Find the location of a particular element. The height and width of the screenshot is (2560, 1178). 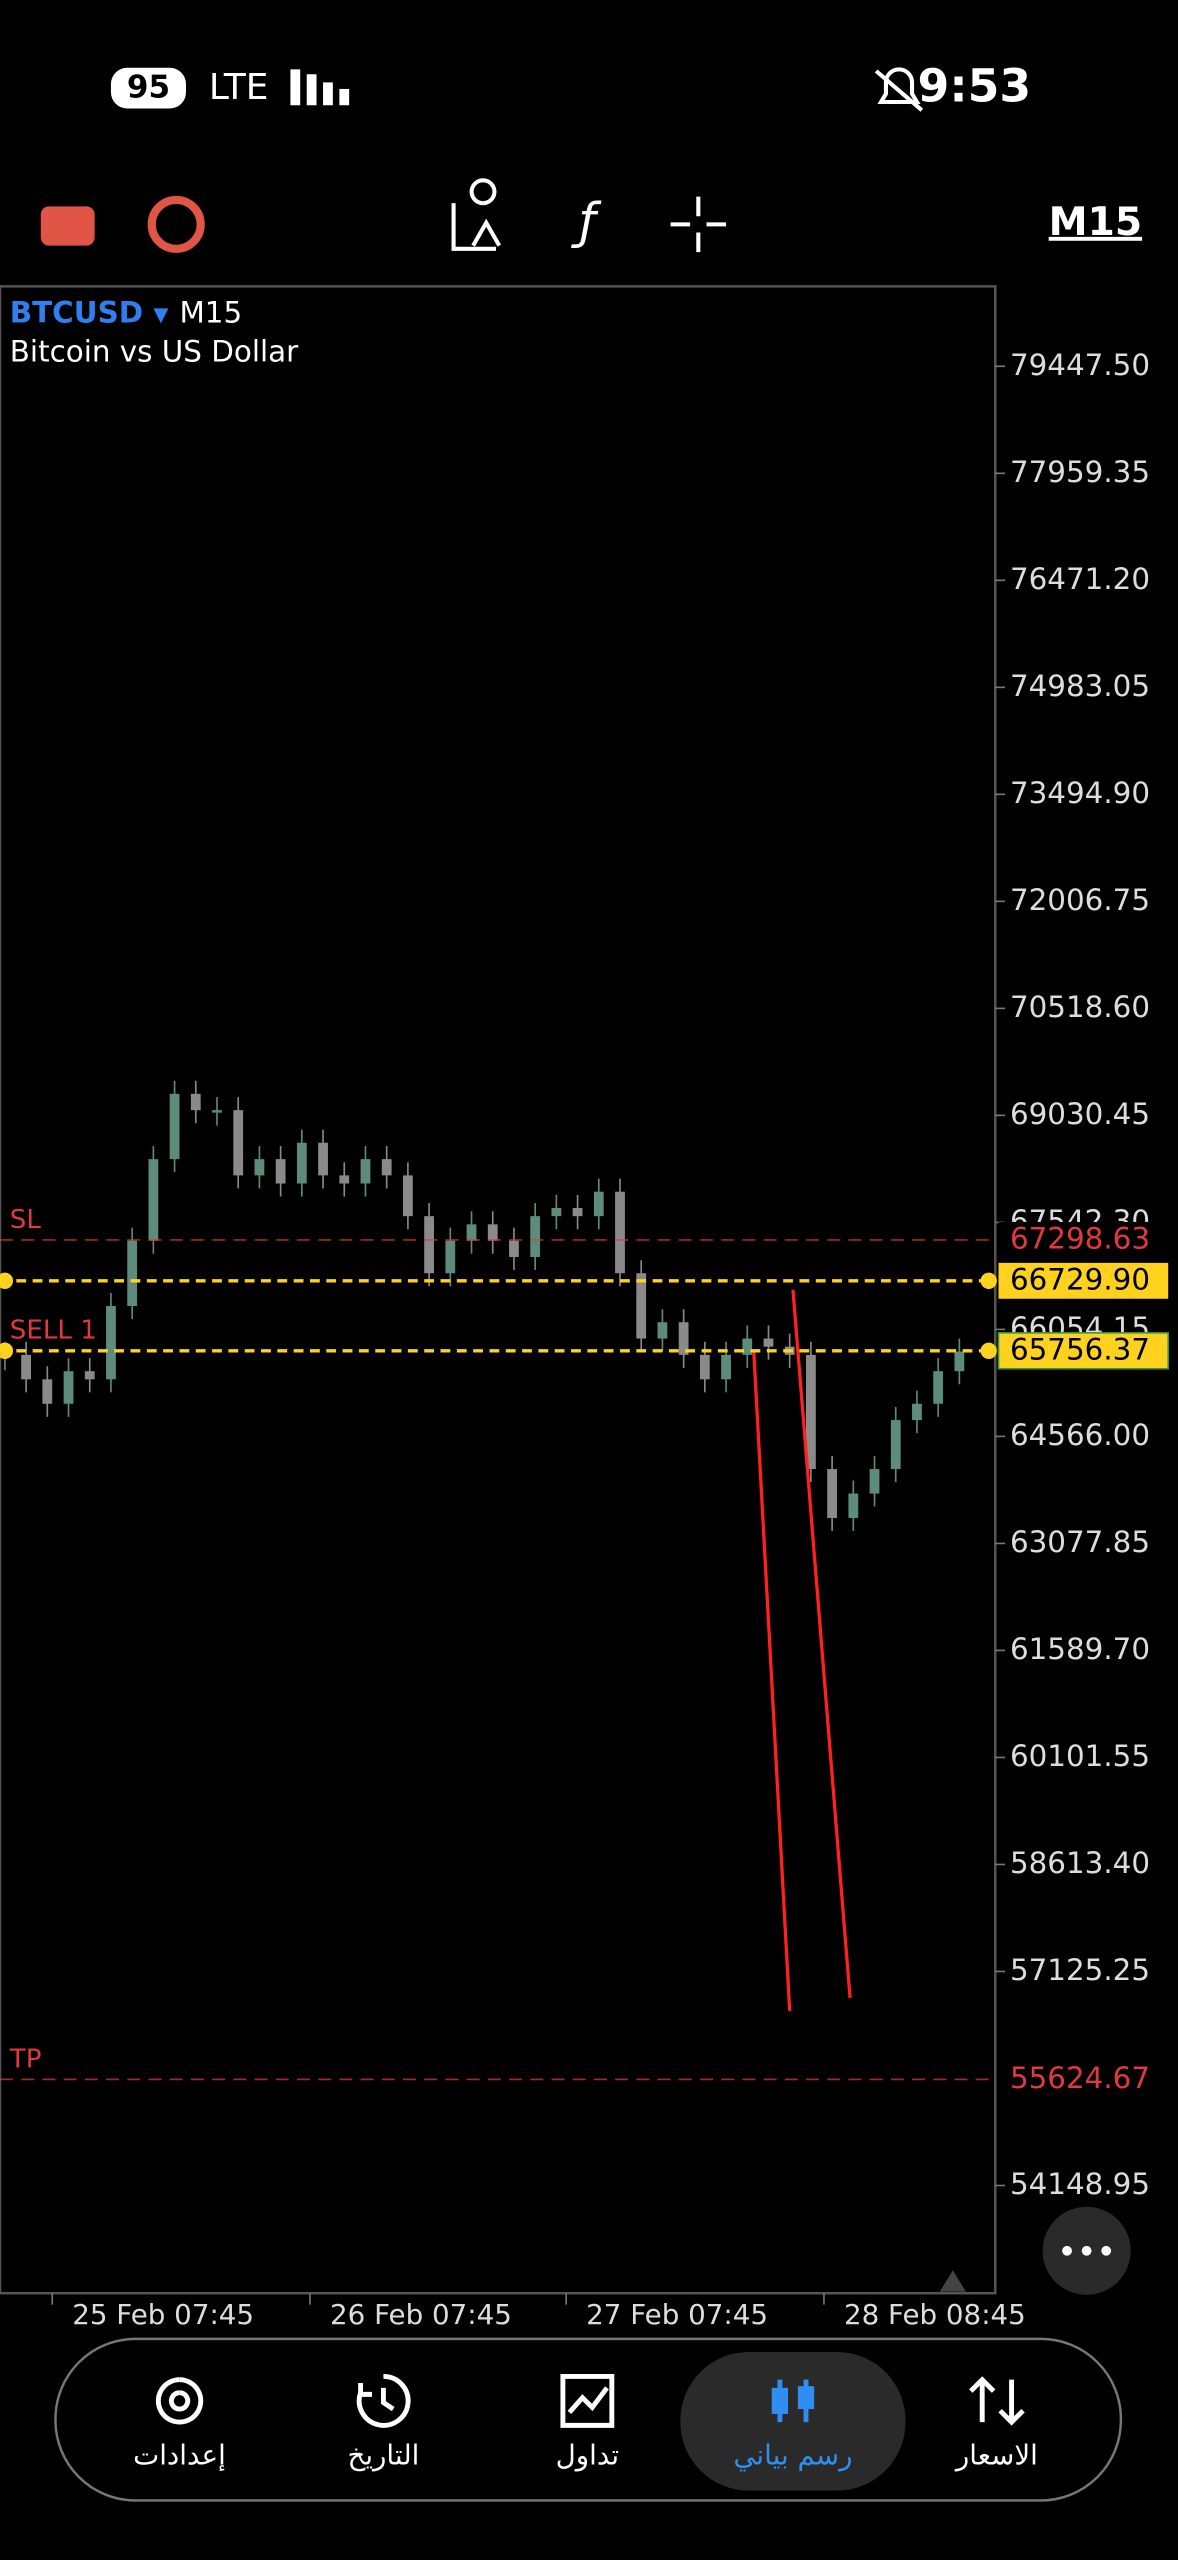

bottom-nav is located at coordinates (588, 2419).